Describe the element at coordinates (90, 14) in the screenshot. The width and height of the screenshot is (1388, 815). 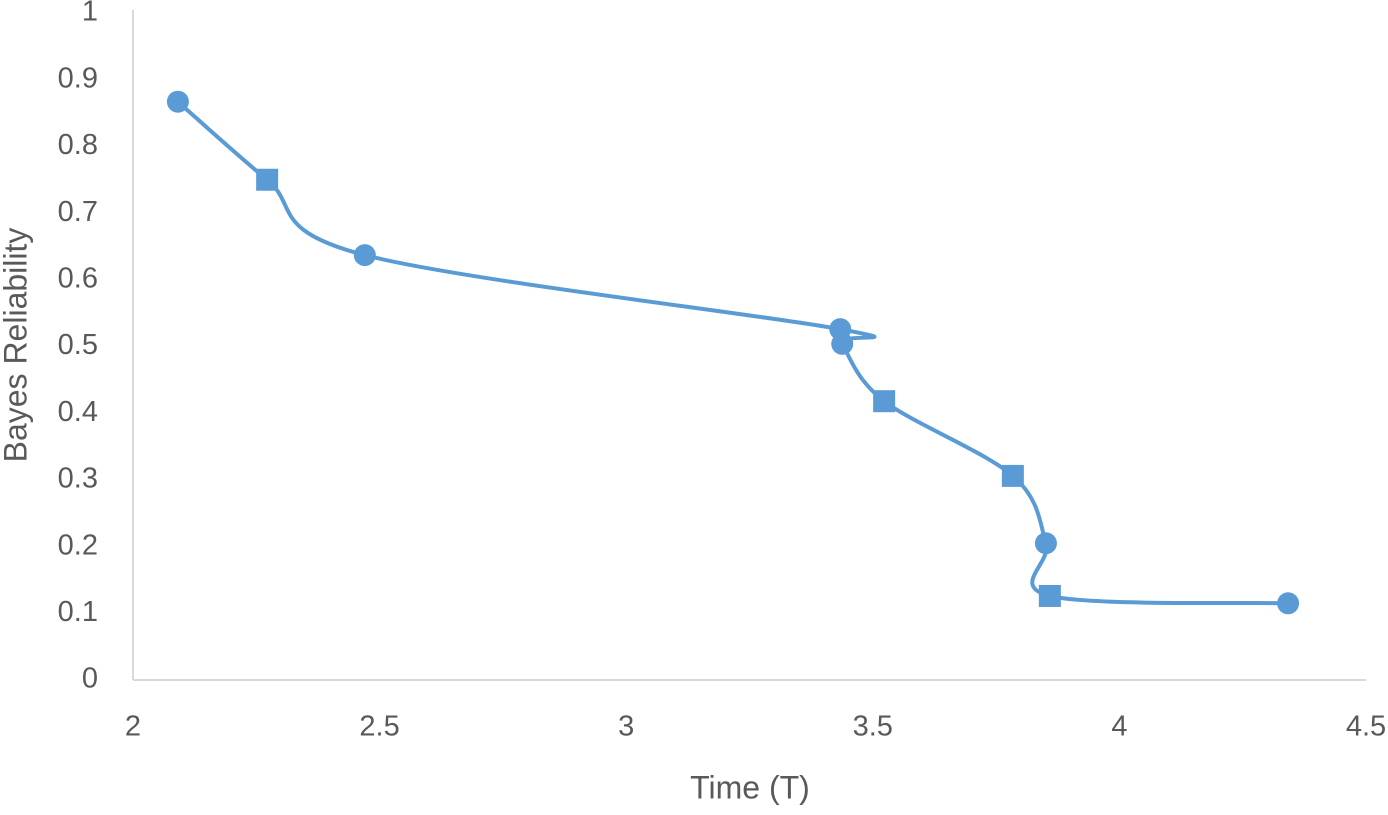
I see `y-tick-label: 1` at that location.